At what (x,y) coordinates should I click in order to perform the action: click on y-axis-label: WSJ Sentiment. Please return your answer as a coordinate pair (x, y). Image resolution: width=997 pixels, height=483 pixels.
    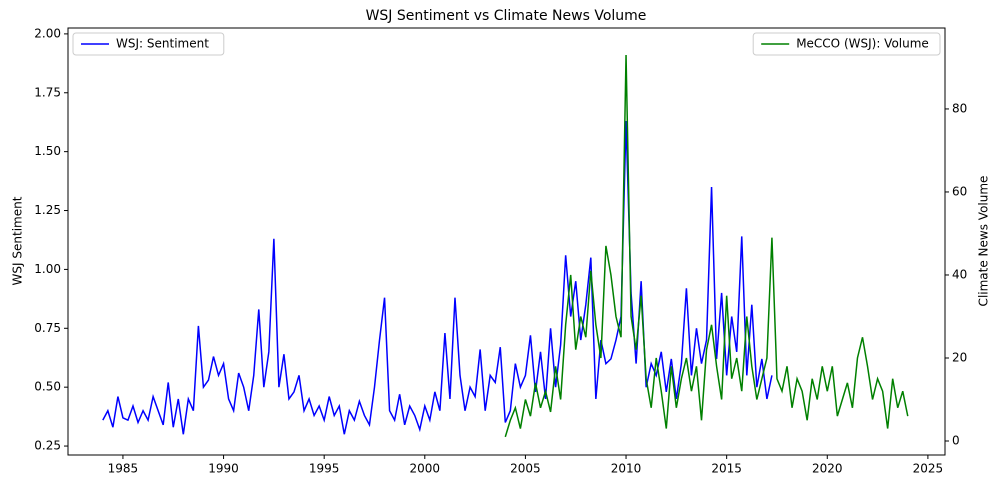
    Looking at the image, I should click on (18, 240).